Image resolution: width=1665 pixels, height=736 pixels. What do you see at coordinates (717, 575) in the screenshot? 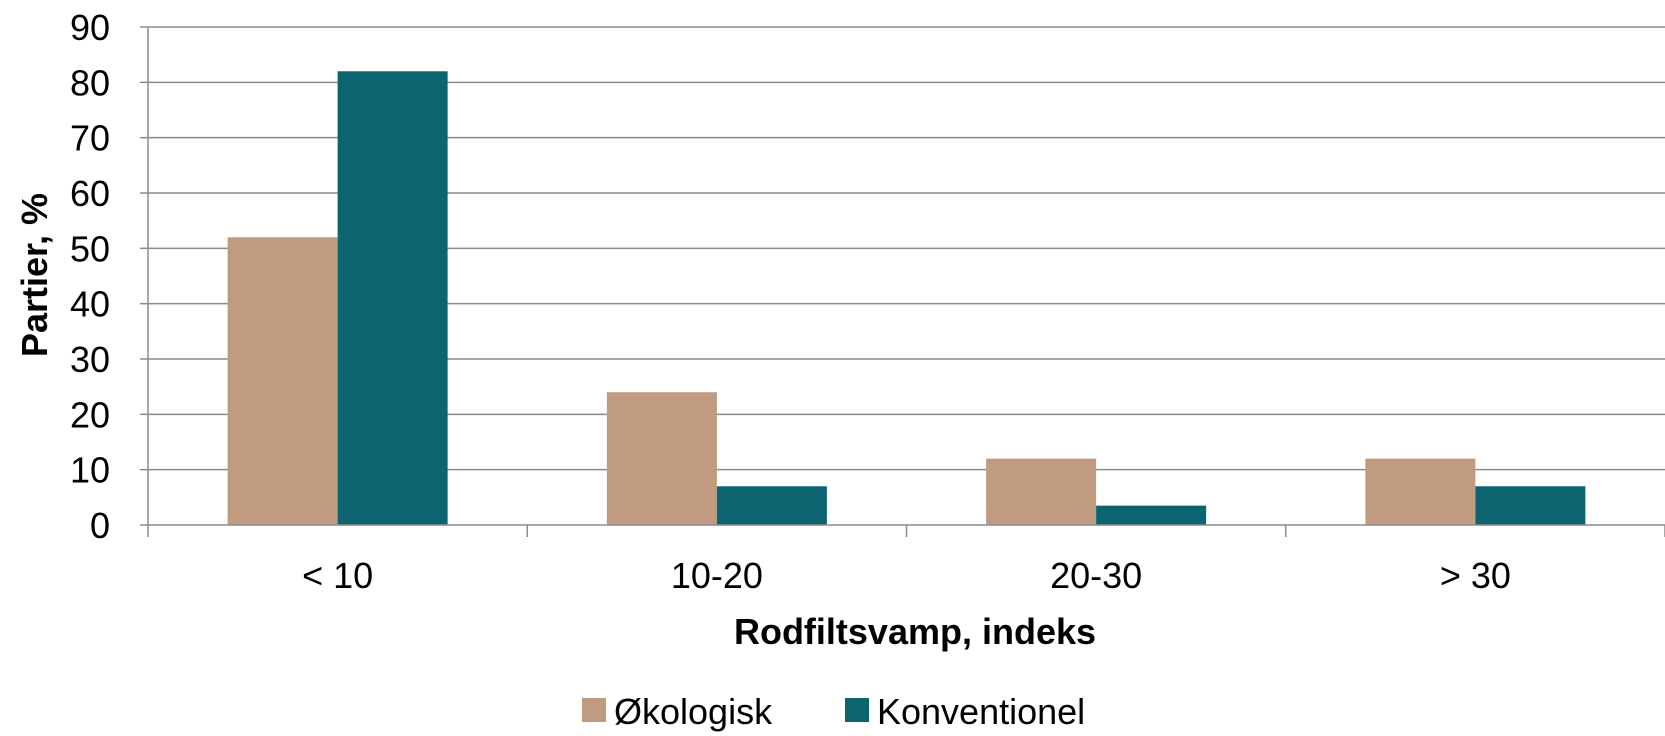
I see `x-tick-label: 10-20` at bounding box center [717, 575].